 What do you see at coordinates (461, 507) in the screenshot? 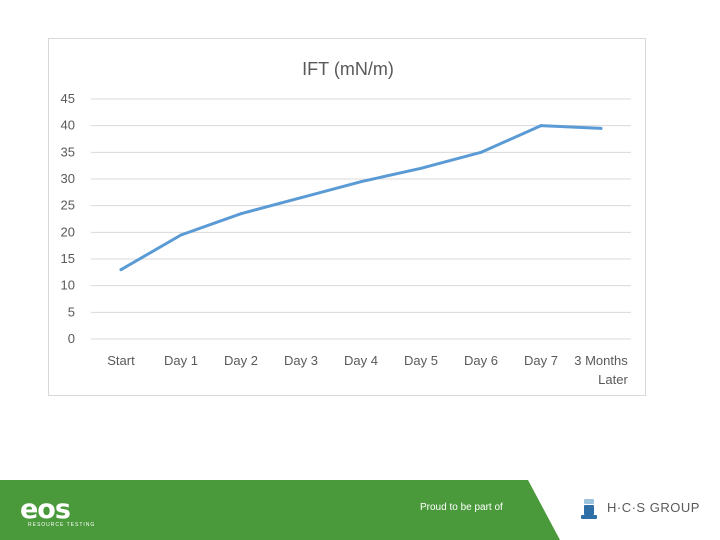
I see `proud-text: Proud to be part of` at bounding box center [461, 507].